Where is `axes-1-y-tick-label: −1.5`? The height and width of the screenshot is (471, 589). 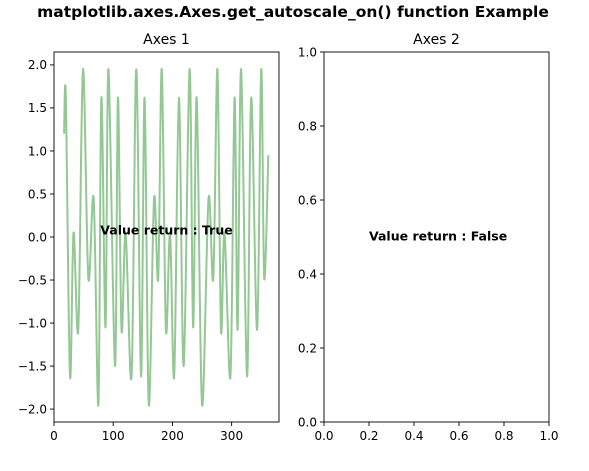
axes-1-y-tick-label: −1.5 is located at coordinates (32, 366).